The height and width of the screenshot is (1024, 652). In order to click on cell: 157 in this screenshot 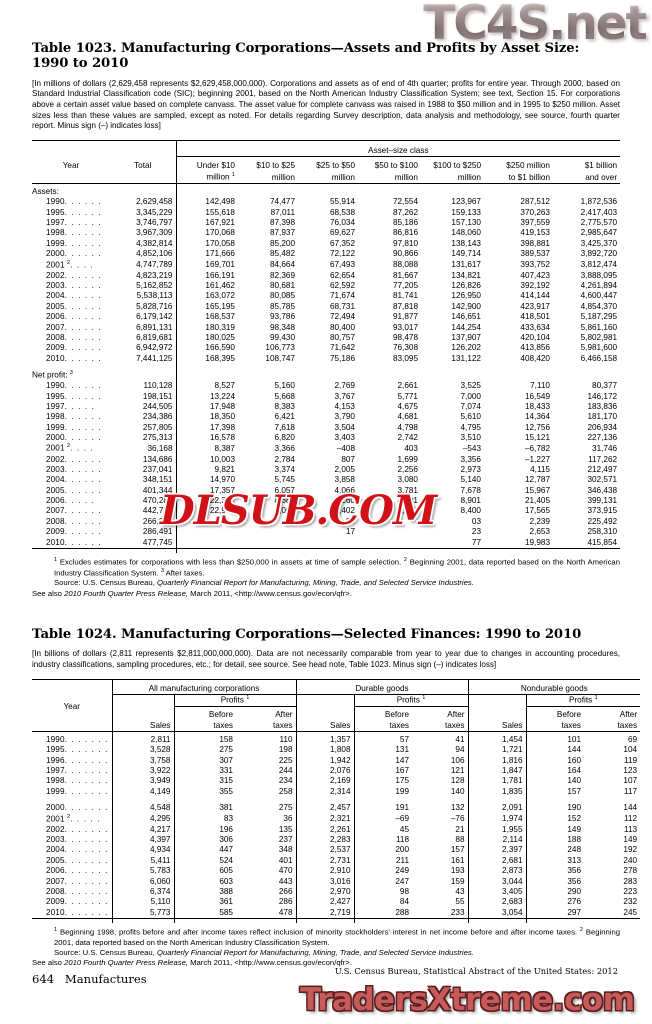, I will do `click(457, 850)`.